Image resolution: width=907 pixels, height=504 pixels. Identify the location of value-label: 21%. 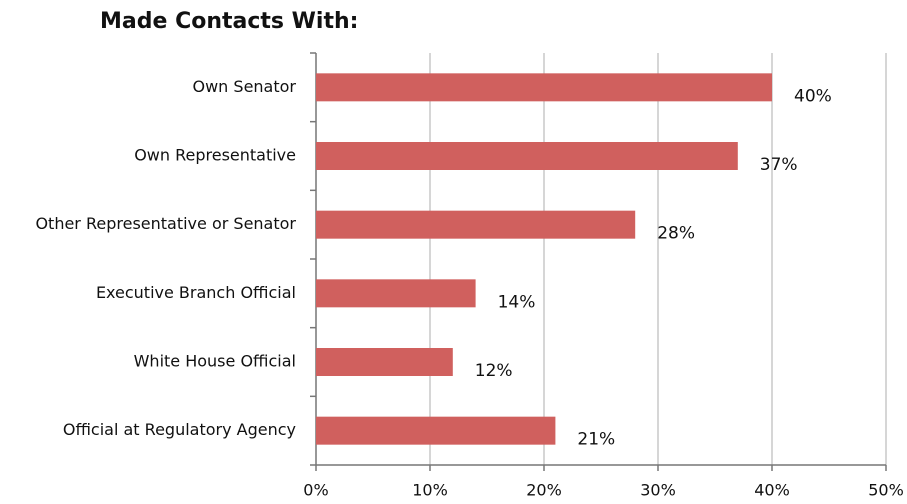
(596, 440).